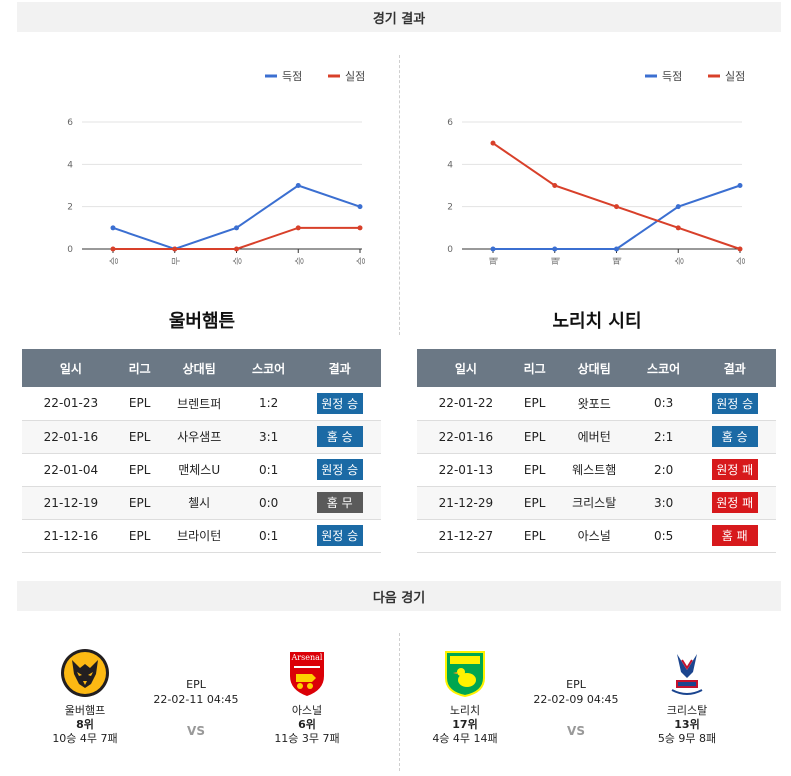 The width and height of the screenshot is (791, 776). I want to click on match-date: 21-12-27, so click(466, 536).